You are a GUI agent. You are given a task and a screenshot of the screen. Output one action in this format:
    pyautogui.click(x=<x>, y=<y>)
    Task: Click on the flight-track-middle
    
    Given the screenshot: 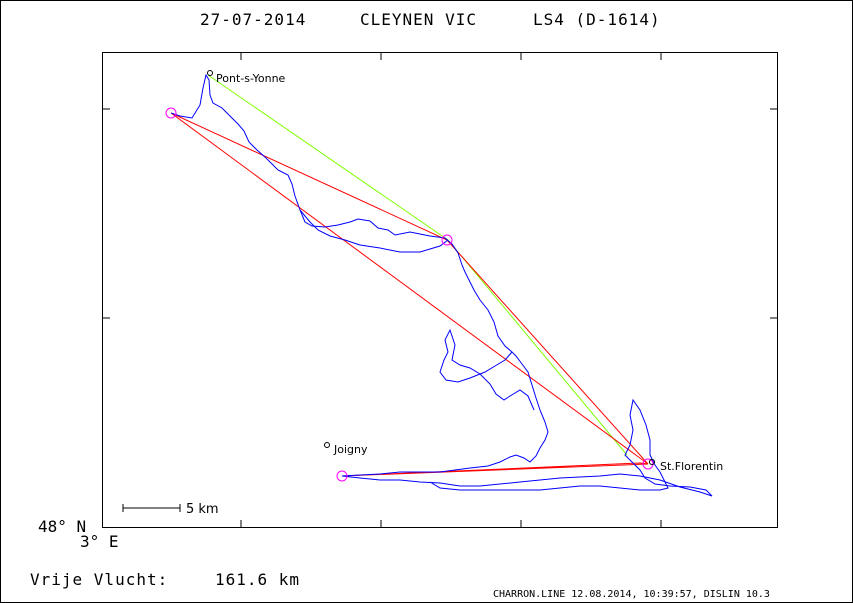 What is the action you would take?
    pyautogui.click(x=487, y=369)
    